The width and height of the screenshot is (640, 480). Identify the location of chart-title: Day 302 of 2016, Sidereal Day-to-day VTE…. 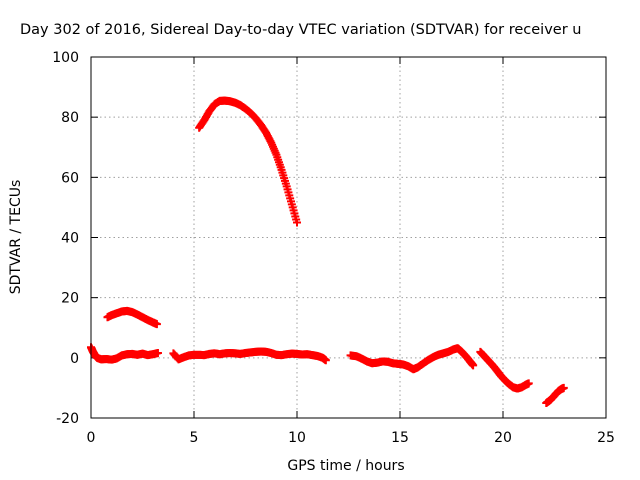
(300, 30).